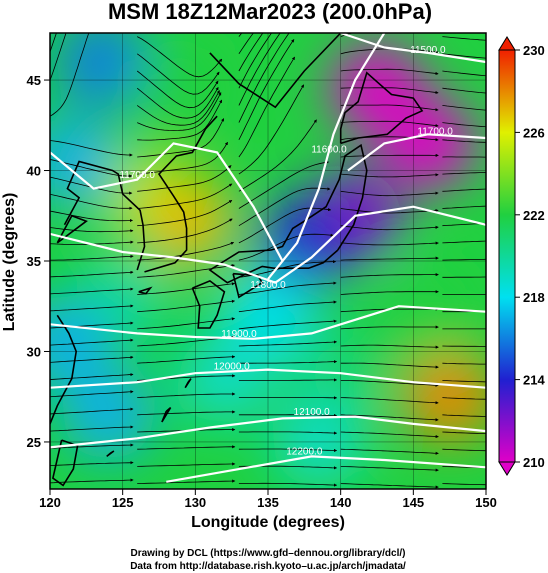 This screenshot has height=573, width=548. Describe the element at coordinates (534, 380) in the screenshot. I see `colorbar-tick-label: 214` at that location.